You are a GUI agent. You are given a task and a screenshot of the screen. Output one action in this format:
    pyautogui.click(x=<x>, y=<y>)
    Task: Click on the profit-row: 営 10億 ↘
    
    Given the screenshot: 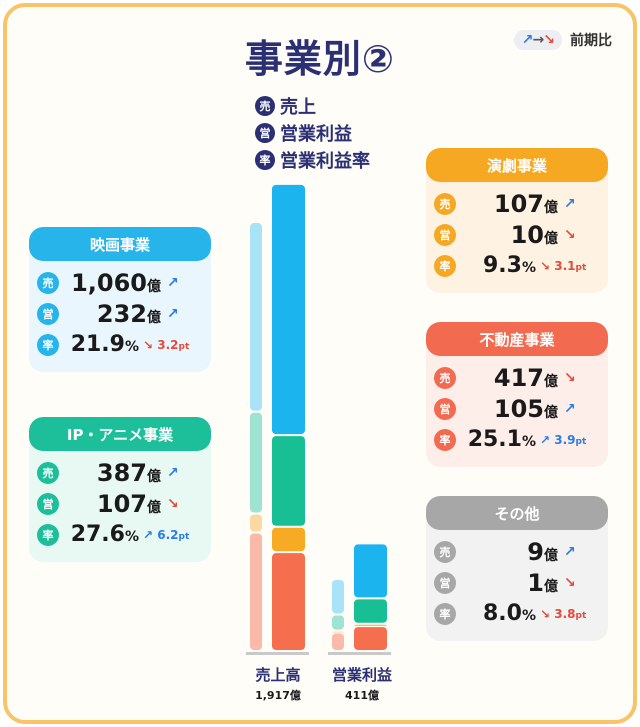 What is the action you would take?
    pyautogui.click(x=517, y=234)
    